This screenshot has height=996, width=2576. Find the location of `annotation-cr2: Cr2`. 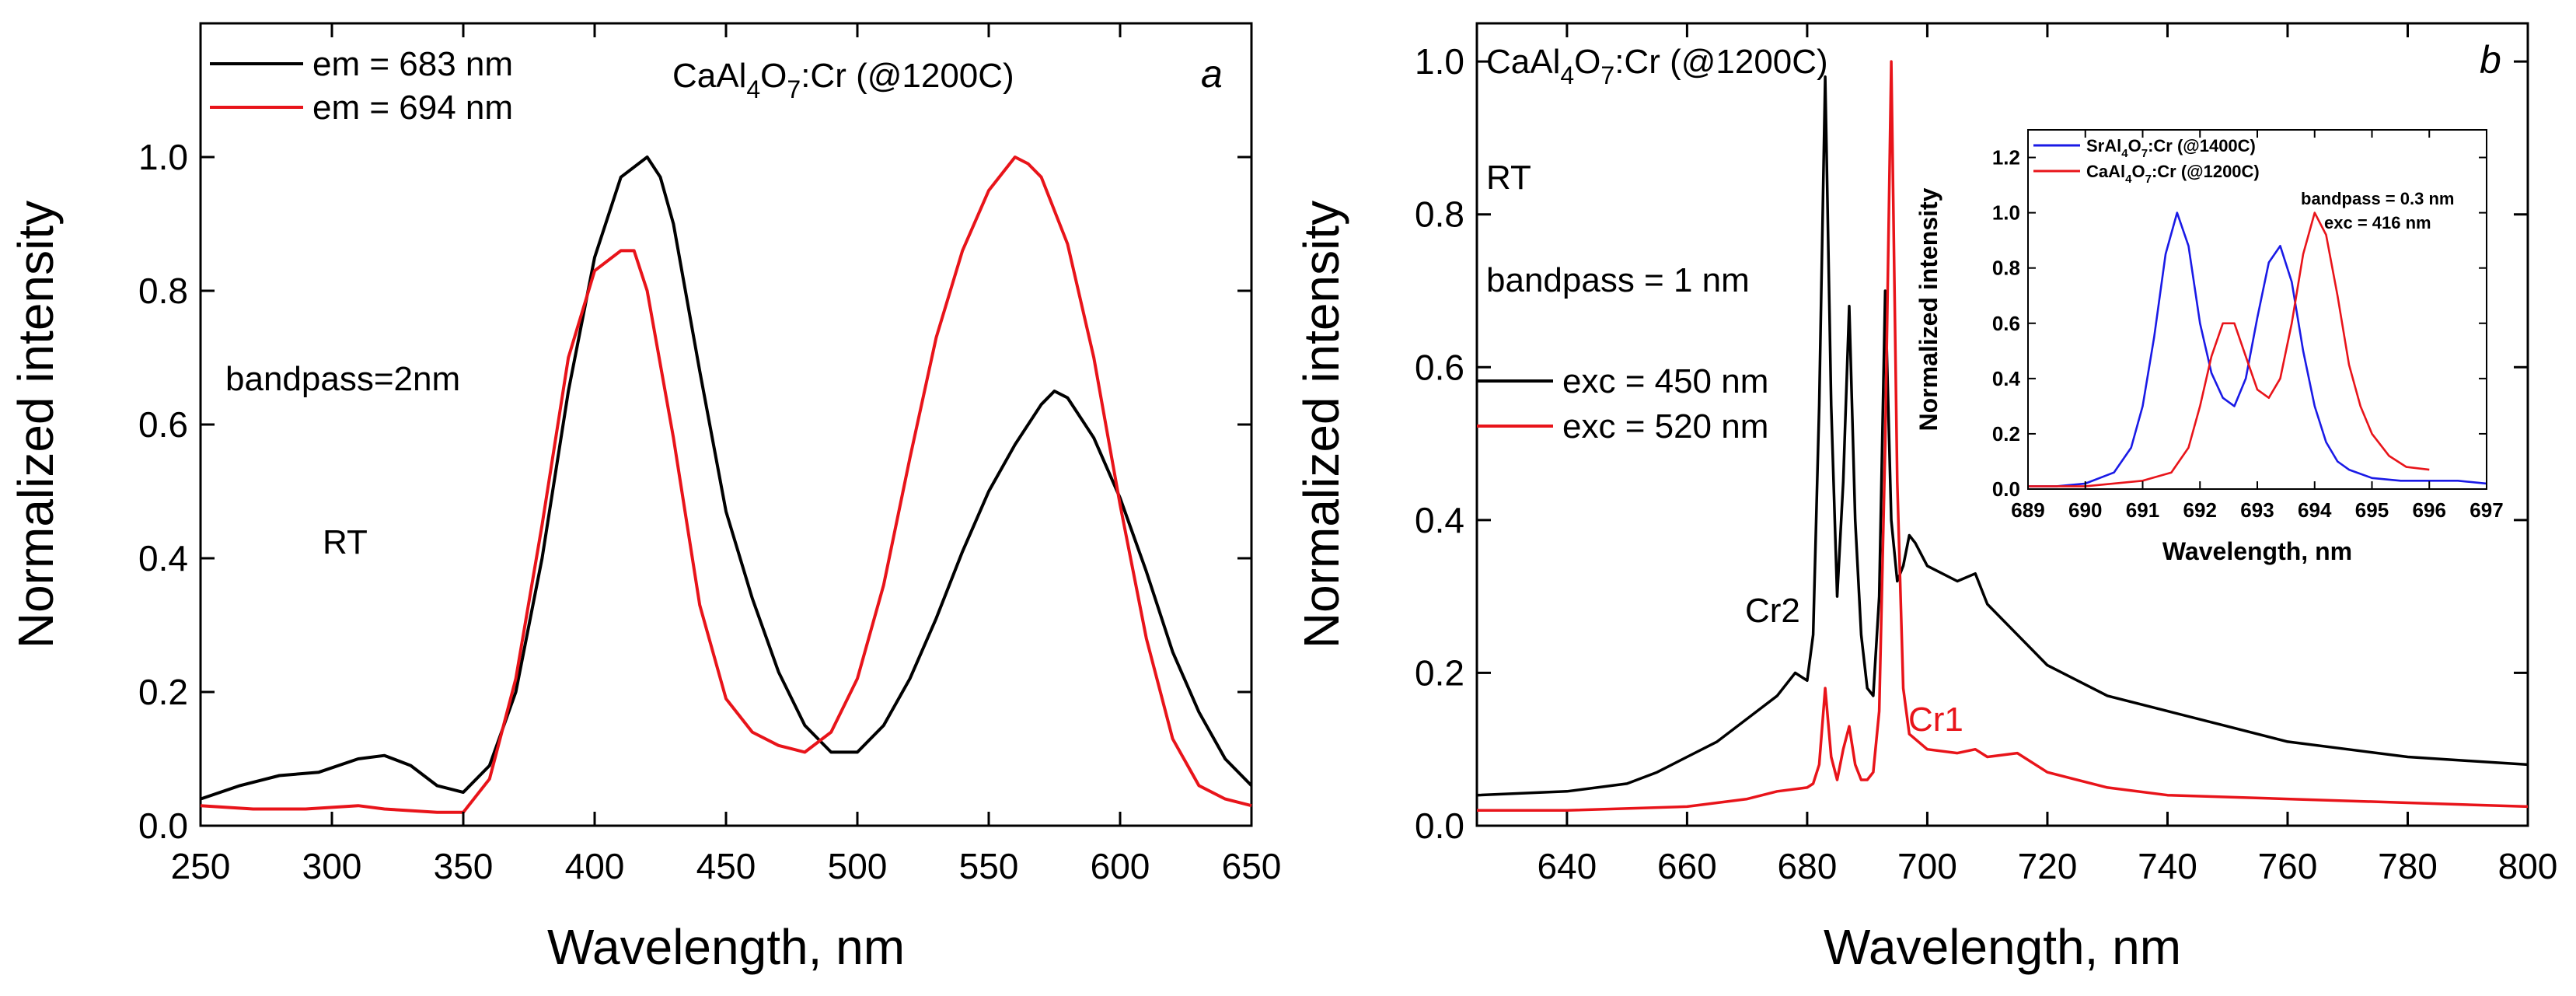

annotation-cr2: Cr2 is located at coordinates (1773, 611).